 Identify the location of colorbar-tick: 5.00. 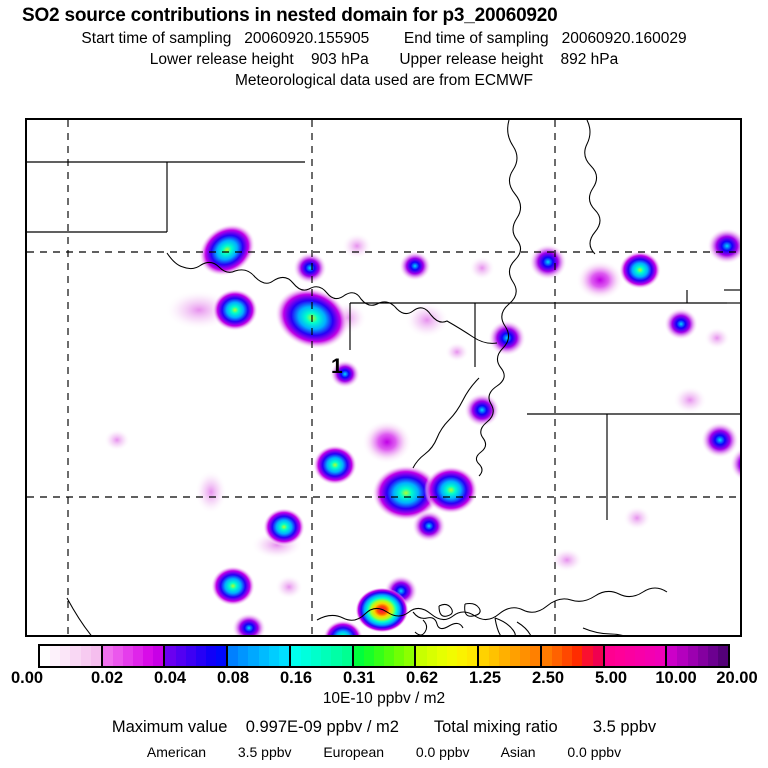
(611, 678).